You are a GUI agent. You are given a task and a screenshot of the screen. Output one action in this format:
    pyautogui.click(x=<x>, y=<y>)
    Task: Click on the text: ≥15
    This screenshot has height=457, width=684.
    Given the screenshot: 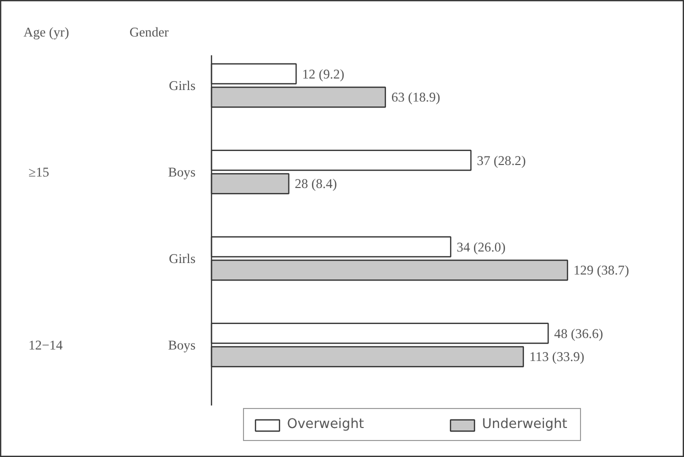 What is the action you would take?
    pyautogui.click(x=39, y=172)
    